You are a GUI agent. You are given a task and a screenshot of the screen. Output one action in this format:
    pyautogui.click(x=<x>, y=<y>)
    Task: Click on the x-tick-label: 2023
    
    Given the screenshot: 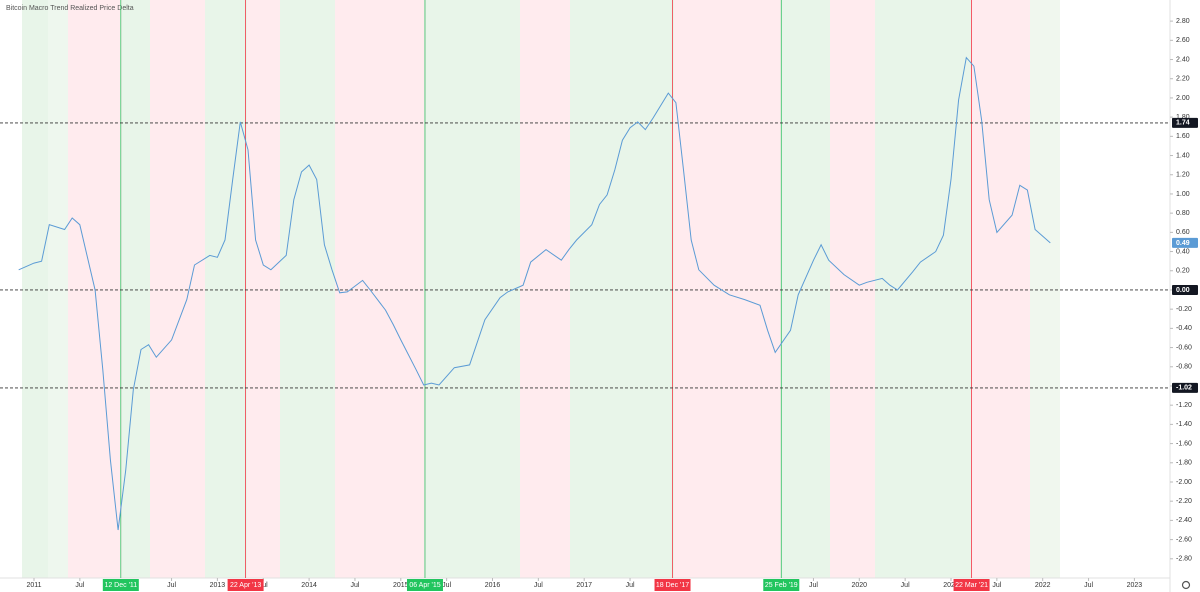 What is the action you would take?
    pyautogui.click(x=1135, y=585)
    